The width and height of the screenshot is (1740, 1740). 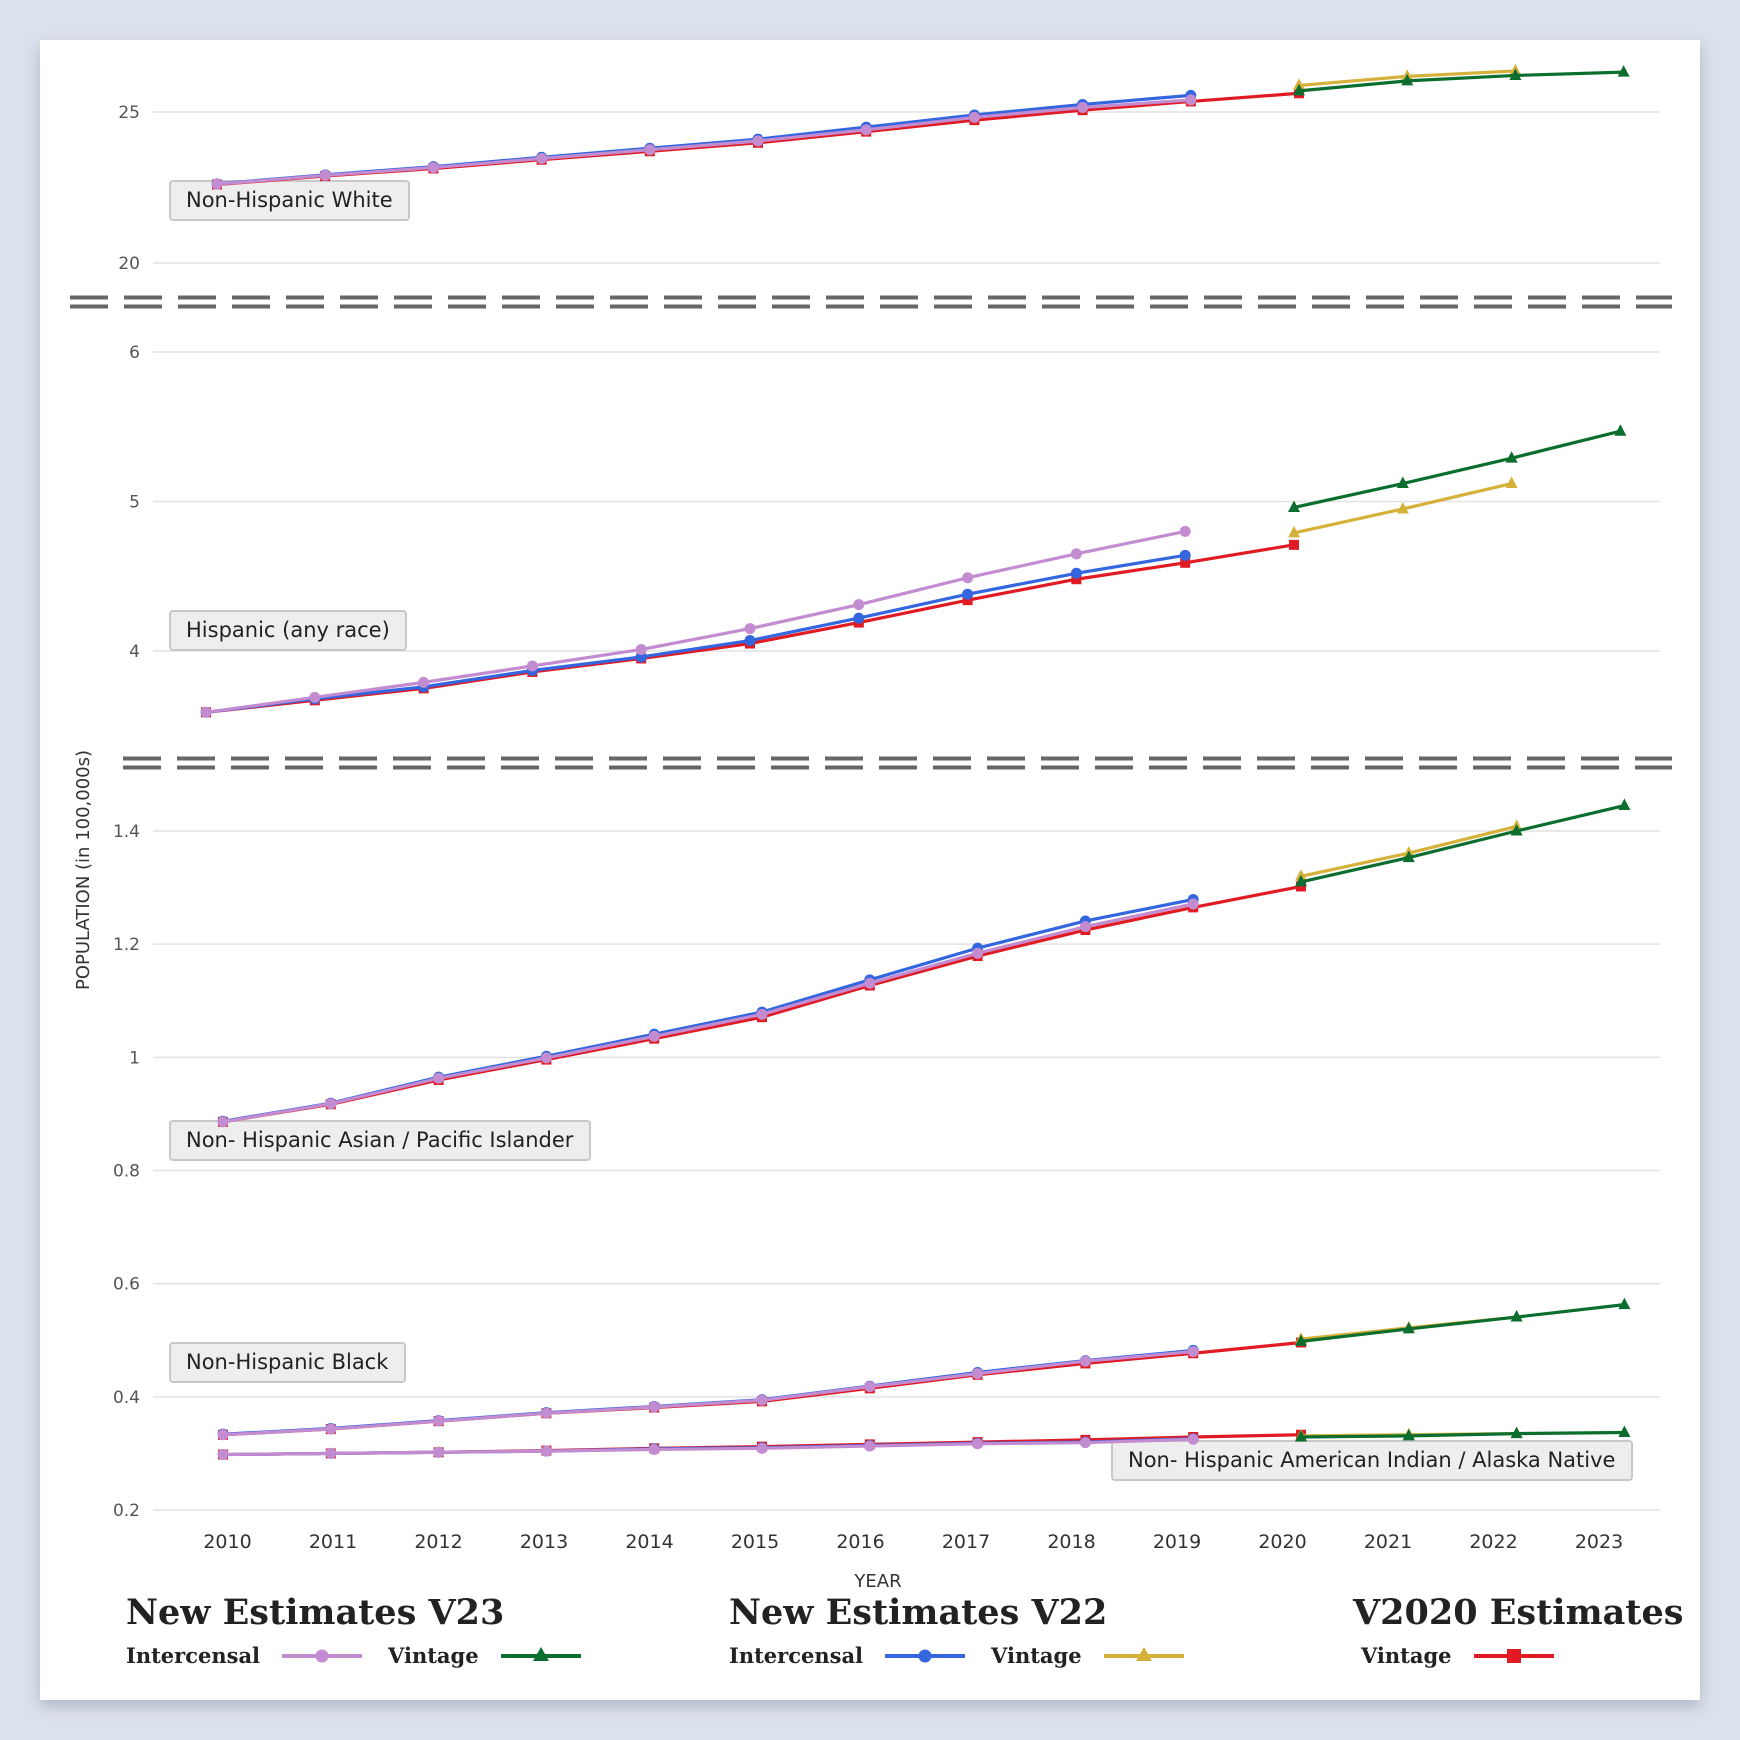 What do you see at coordinates (126, 812) in the screenshot?
I see `y-tick-labels: 20 25 4 5 6 0.2 0.4 0.6 0.8 1 1.2 1.4` at bounding box center [126, 812].